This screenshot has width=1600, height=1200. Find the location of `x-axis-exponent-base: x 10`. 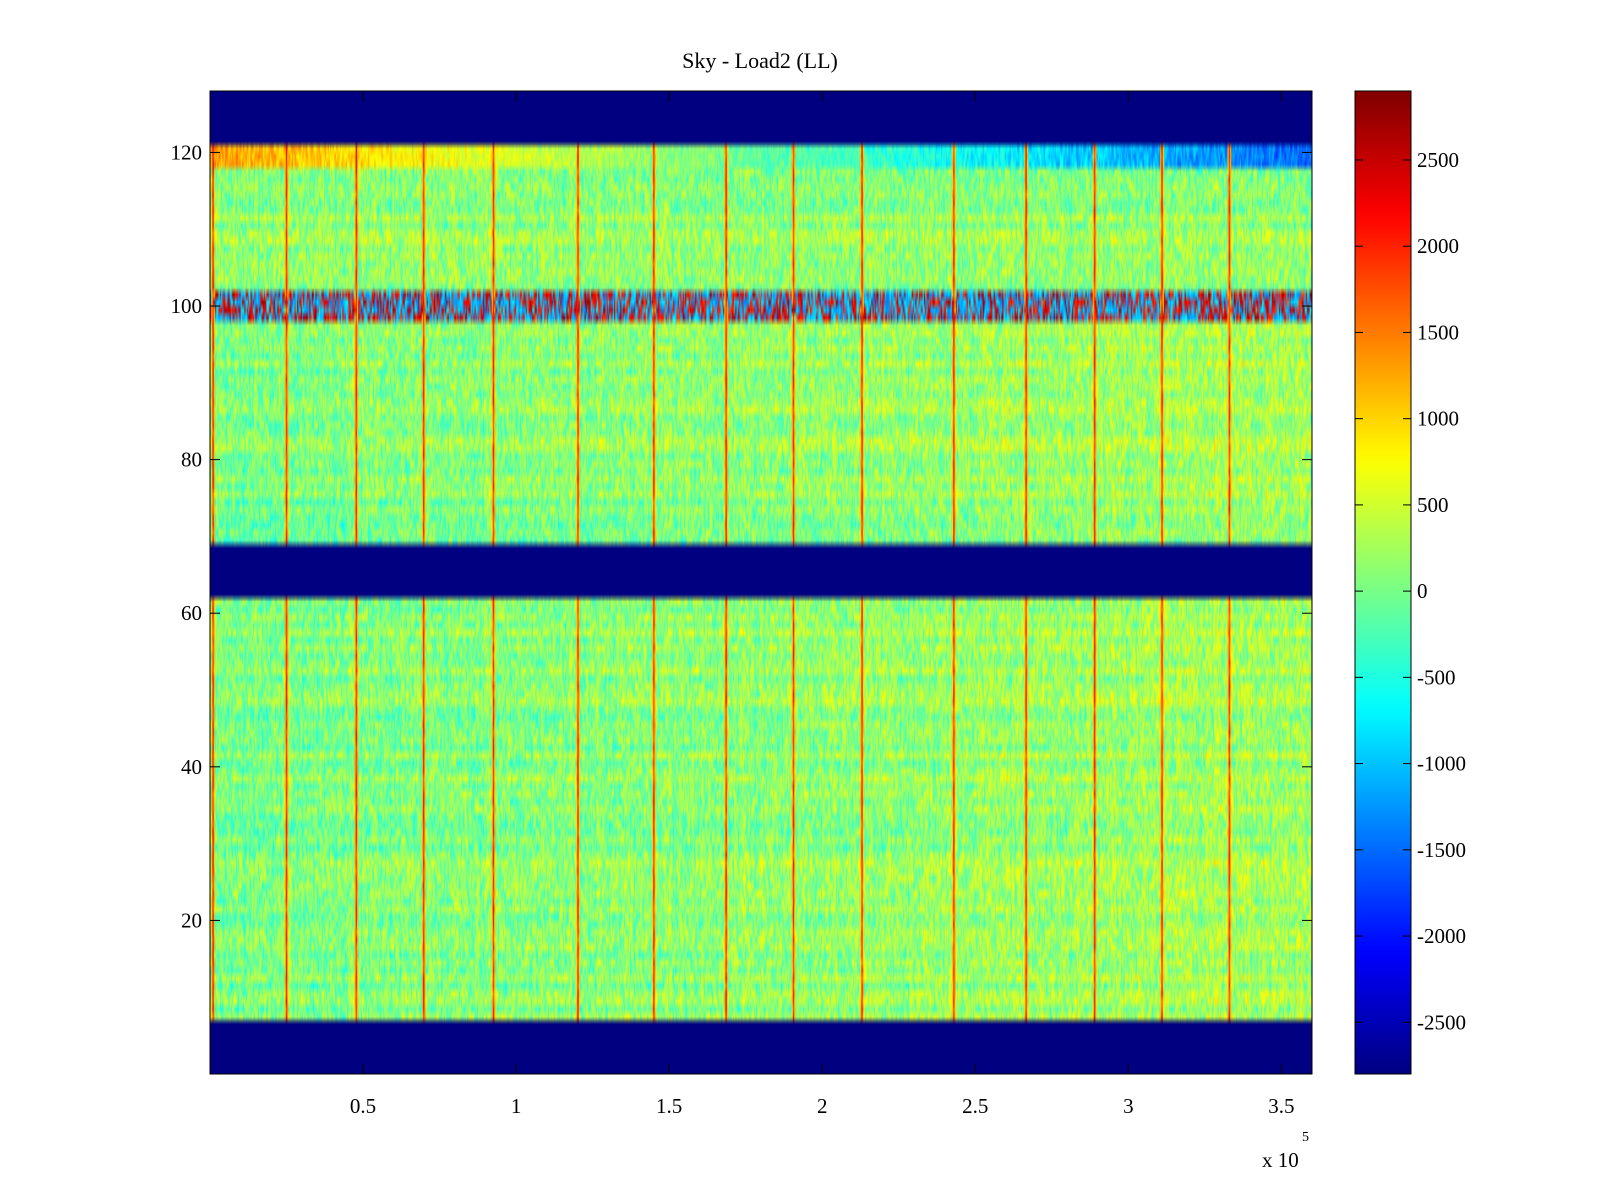

x-axis-exponent-base: x 10 is located at coordinates (1280, 1160).